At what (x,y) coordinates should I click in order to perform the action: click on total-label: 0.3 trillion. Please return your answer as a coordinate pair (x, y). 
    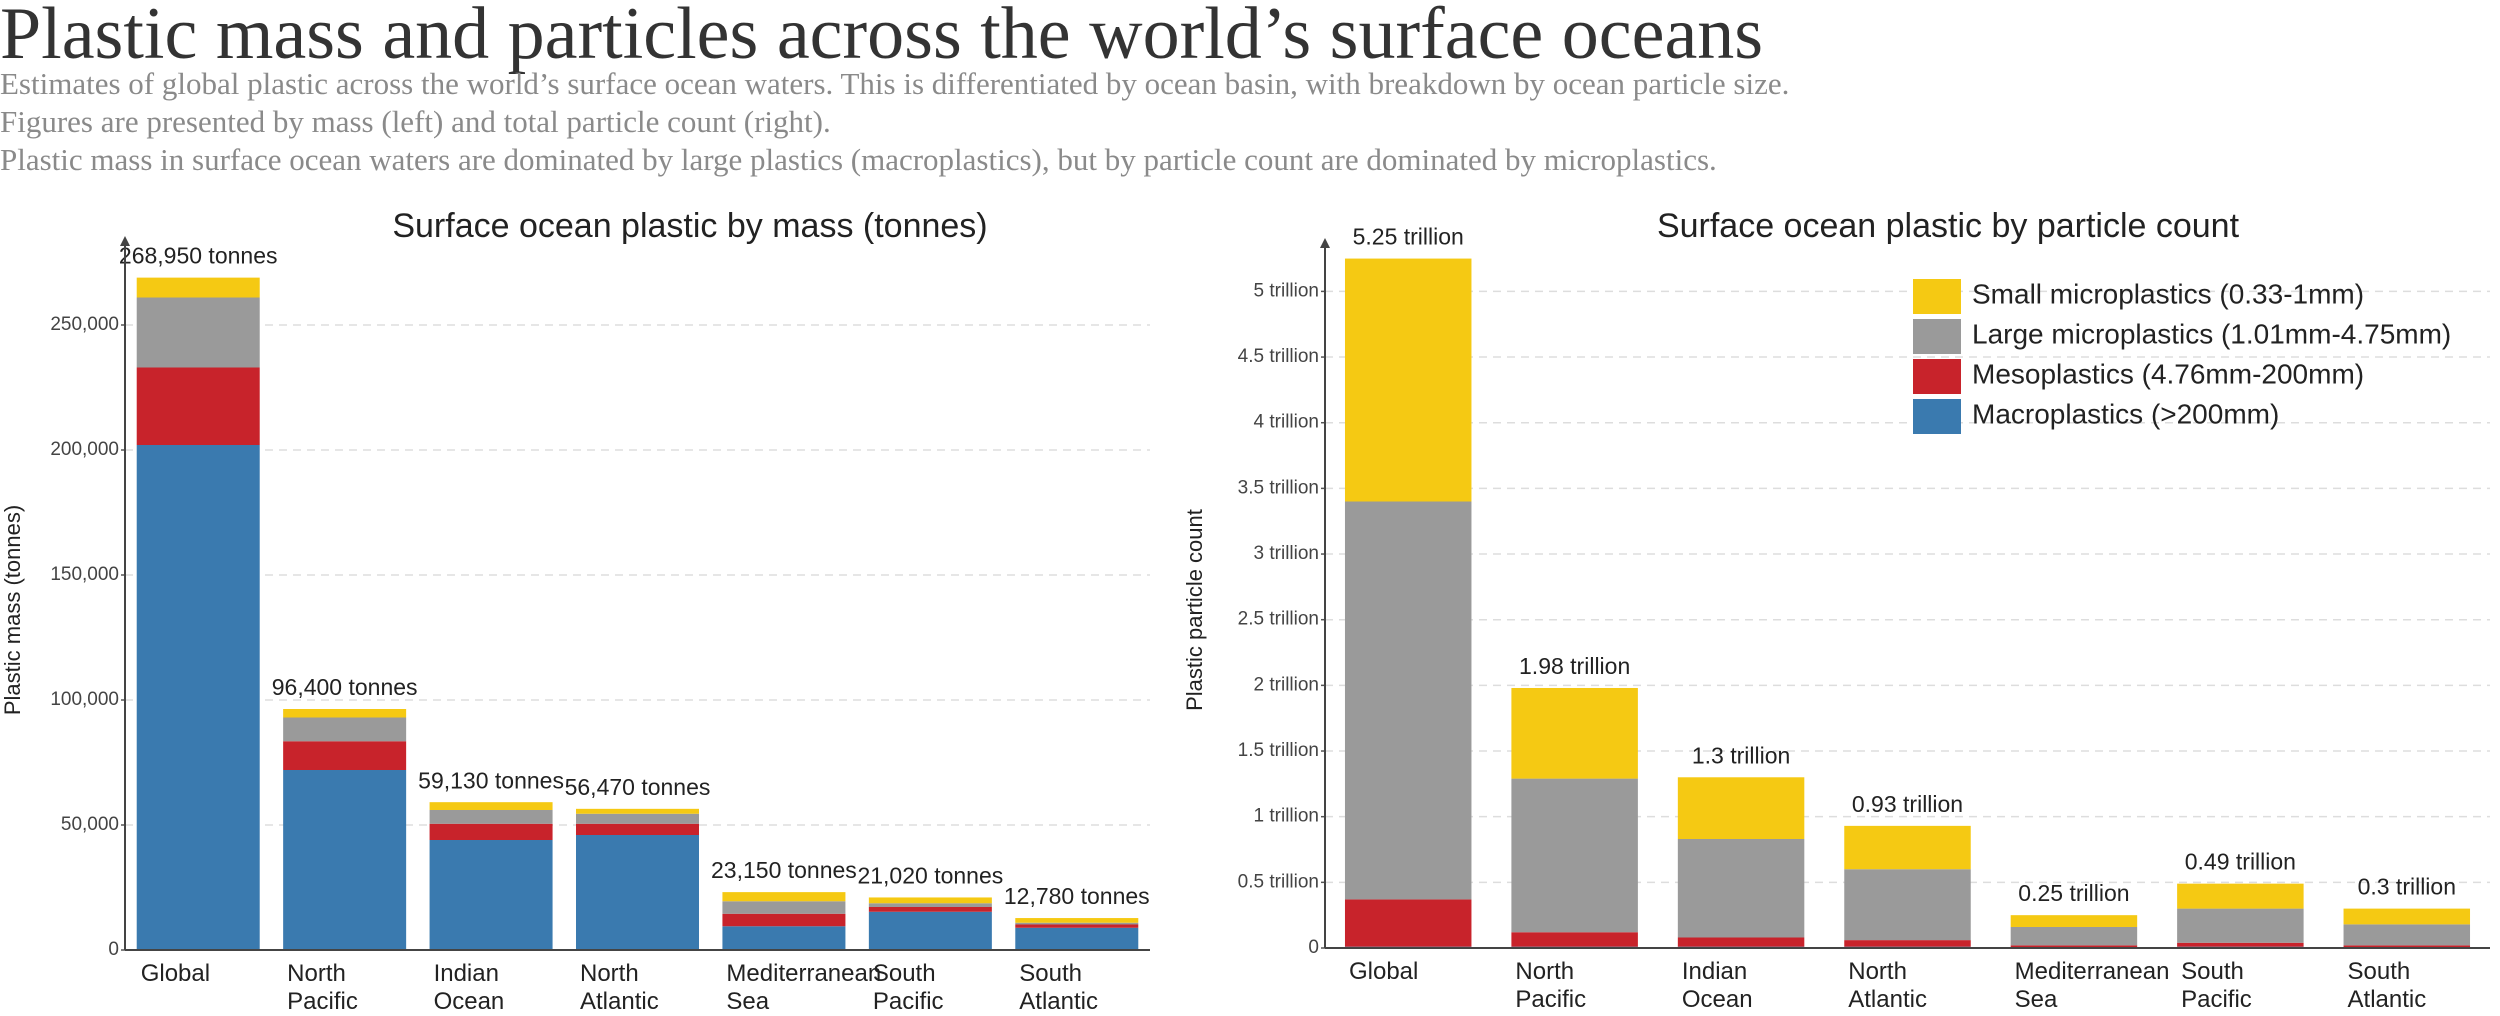
    Looking at the image, I should click on (2407, 887).